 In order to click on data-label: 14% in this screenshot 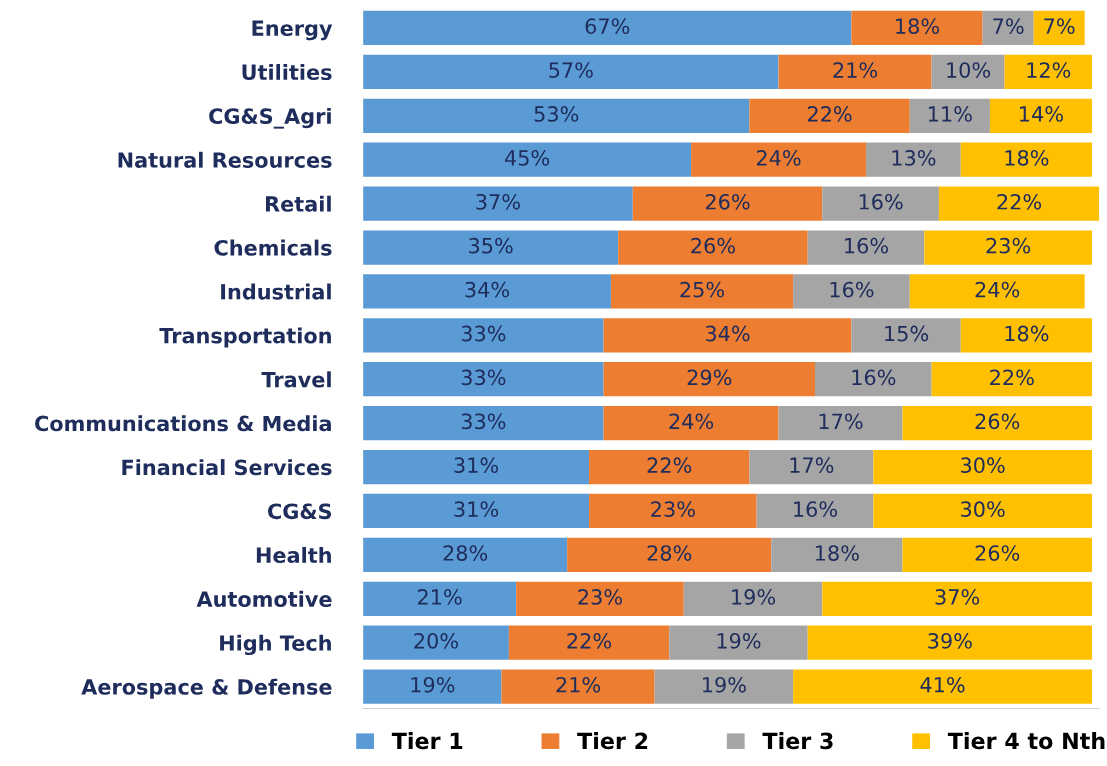, I will do `click(1041, 114)`.